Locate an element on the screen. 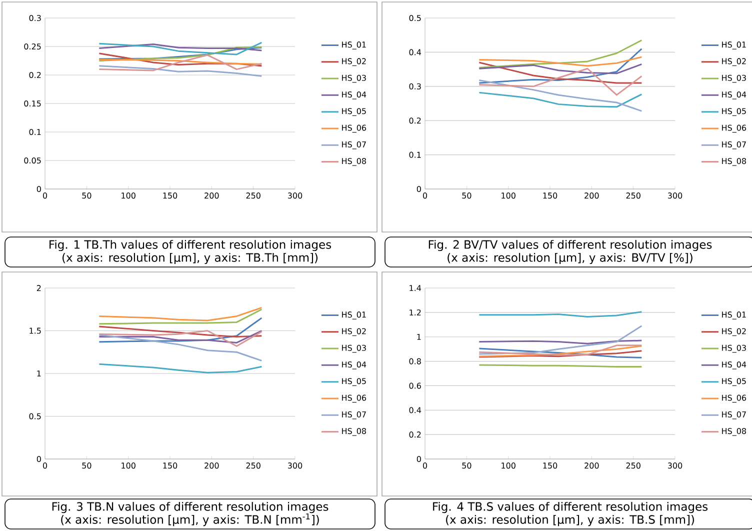 This screenshot has width=752, height=531. text: Fig. 1 TB.Th values of different resolution images is located at coordinates (191, 246).